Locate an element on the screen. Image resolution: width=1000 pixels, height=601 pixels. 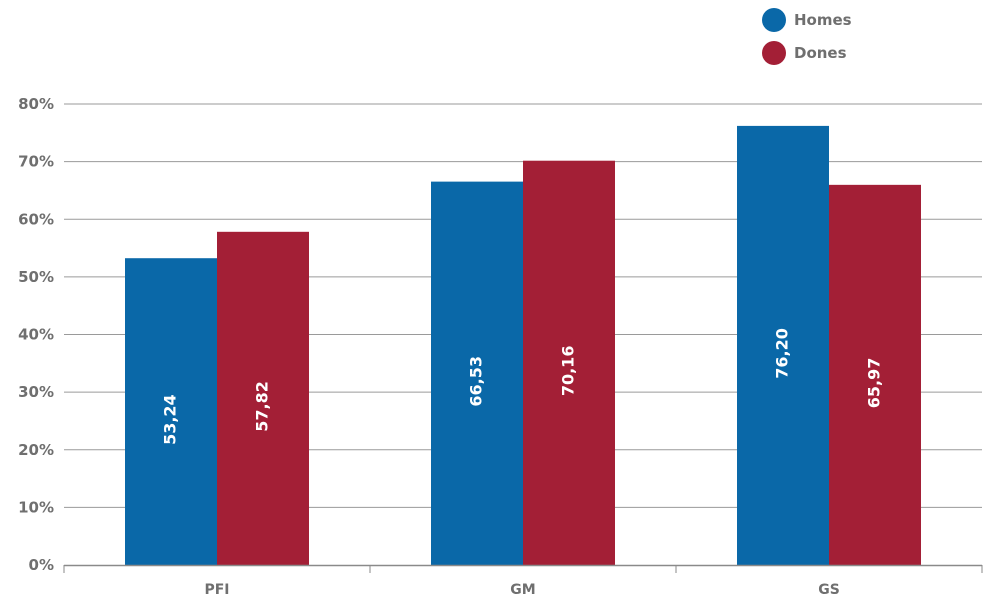
bar-dones-gs is located at coordinates (875, 374).